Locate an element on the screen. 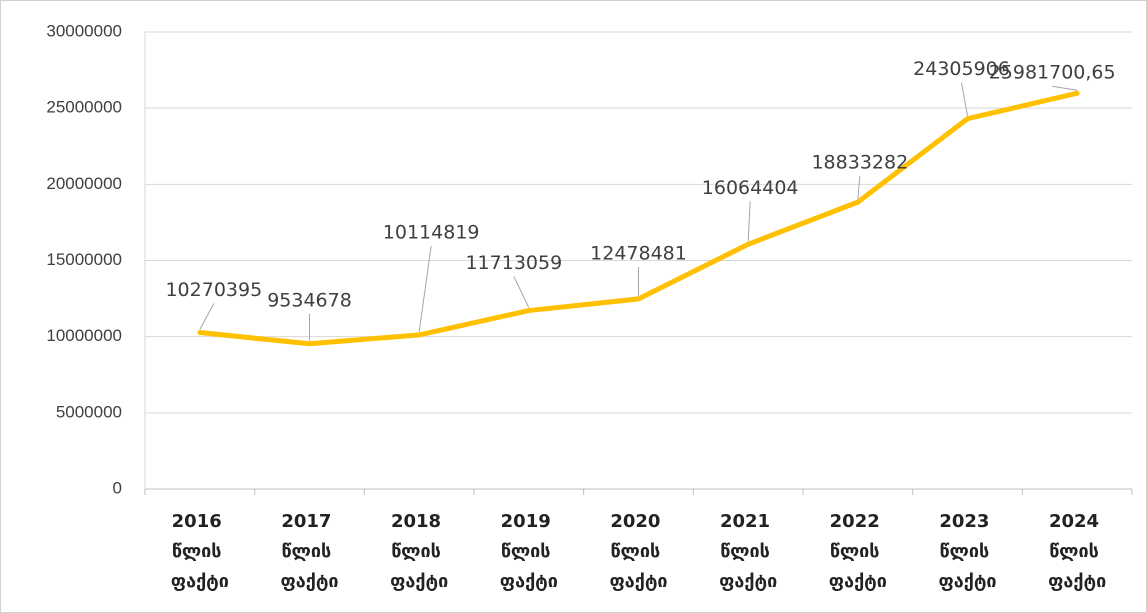  data-label: 16064404 is located at coordinates (750, 188).